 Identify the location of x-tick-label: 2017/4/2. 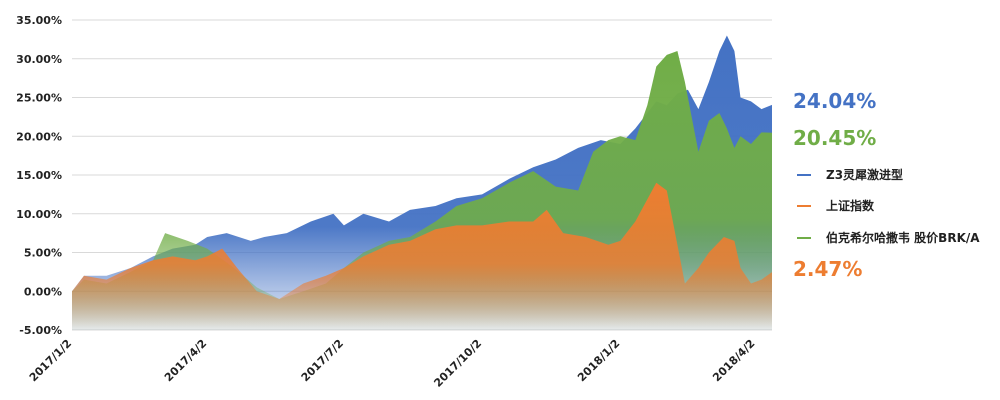
(185, 360).